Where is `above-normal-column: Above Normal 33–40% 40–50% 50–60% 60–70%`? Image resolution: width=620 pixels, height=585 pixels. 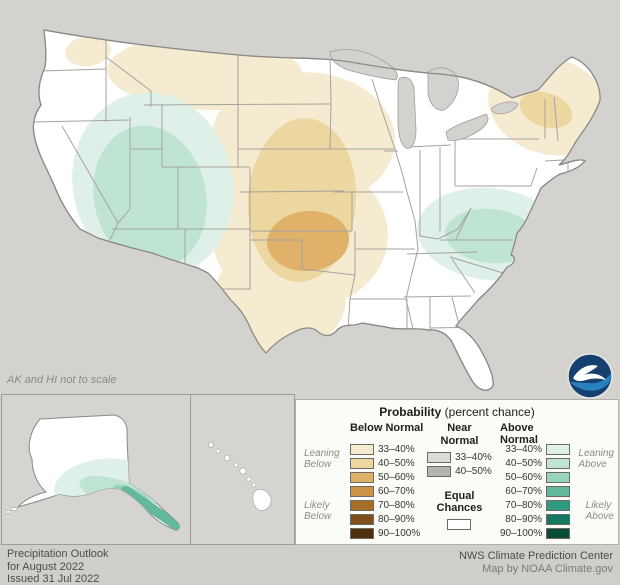 above-normal-column: Above Normal 33–40% 40–50% 50–60% 60–70% is located at coordinates (554, 481).